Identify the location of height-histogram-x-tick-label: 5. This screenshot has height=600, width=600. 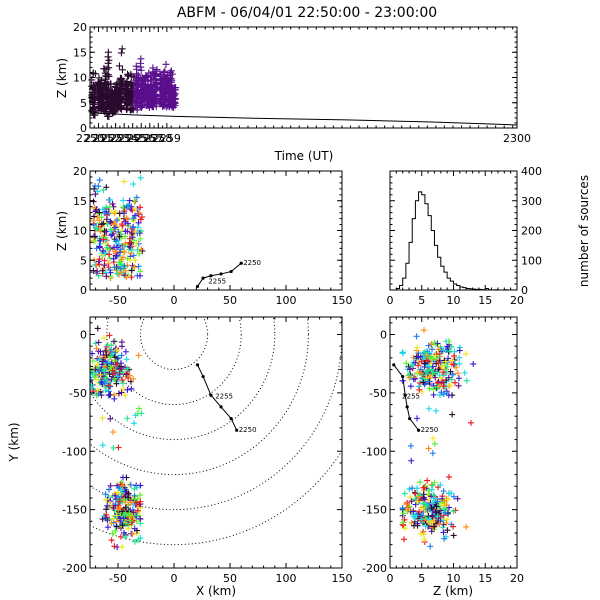
(421, 300).